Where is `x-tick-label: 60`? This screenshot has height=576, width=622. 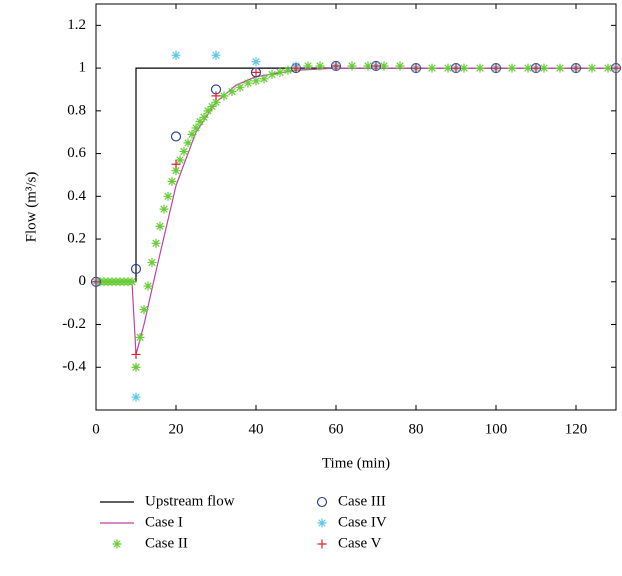
x-tick-label: 60 is located at coordinates (336, 429).